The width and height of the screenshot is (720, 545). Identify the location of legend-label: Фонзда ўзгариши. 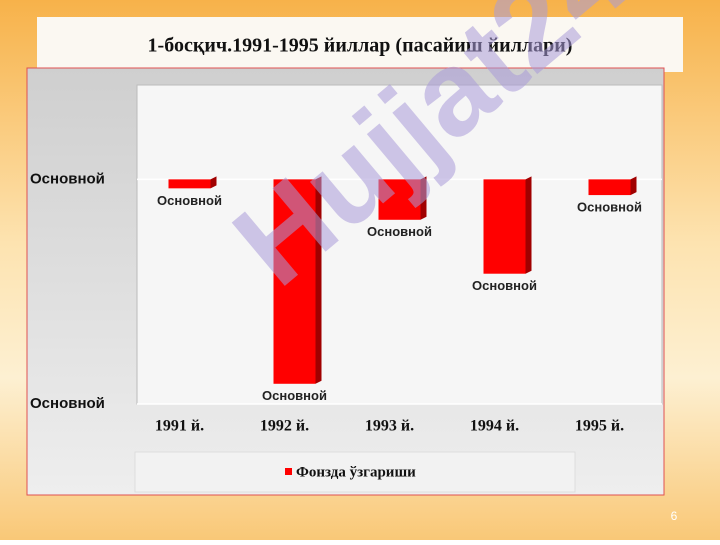
(356, 472).